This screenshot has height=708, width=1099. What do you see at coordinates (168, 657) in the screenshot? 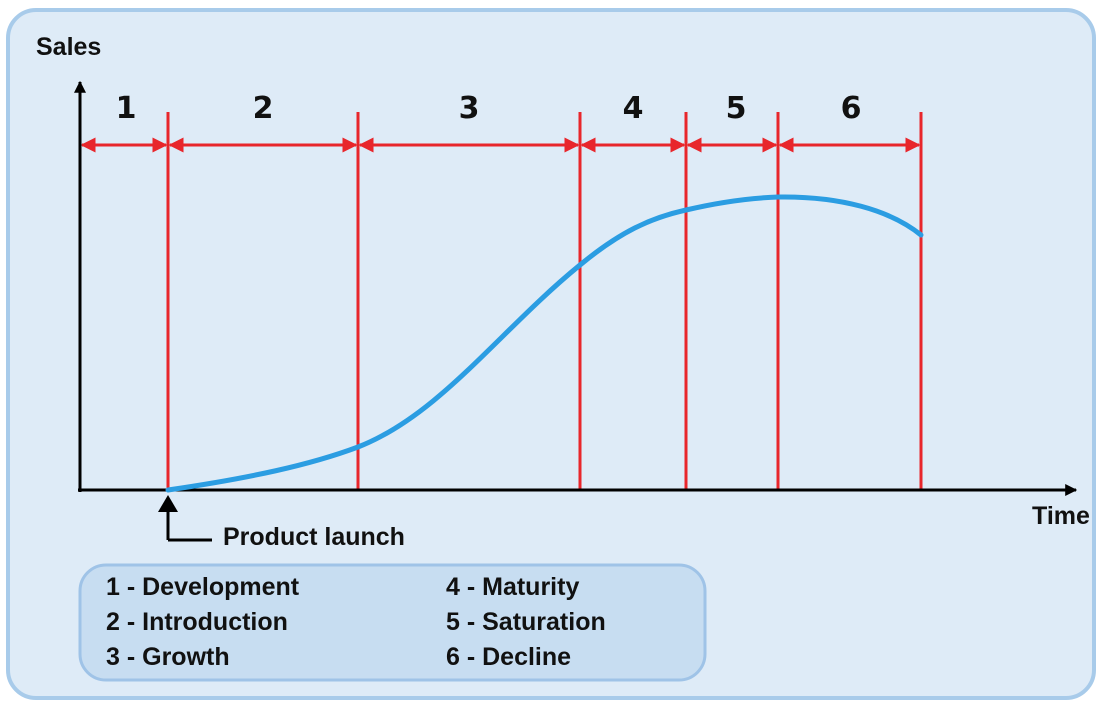
I see `legend-entry: 3 - Growth` at bounding box center [168, 657].